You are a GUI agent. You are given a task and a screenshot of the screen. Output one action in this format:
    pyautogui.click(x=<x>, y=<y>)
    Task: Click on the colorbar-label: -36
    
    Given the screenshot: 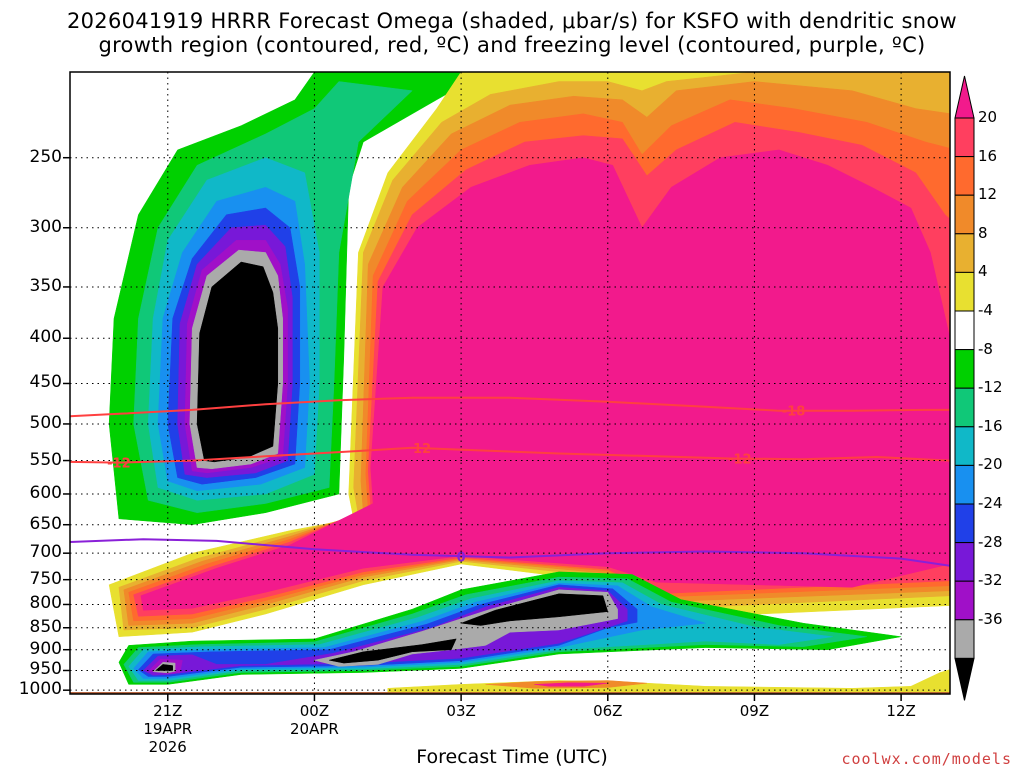 What is the action you would take?
    pyautogui.click(x=990, y=618)
    